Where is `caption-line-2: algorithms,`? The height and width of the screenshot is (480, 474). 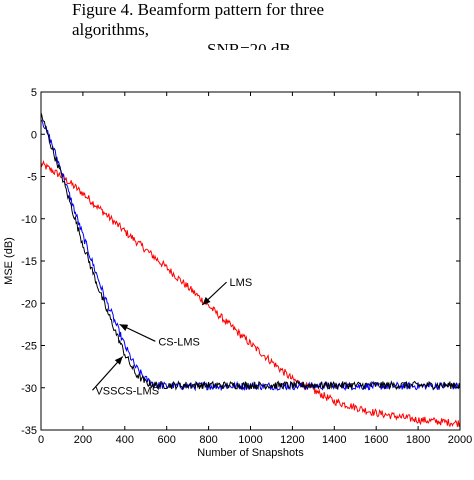 caption-line-2: algorithms, is located at coordinates (110, 29).